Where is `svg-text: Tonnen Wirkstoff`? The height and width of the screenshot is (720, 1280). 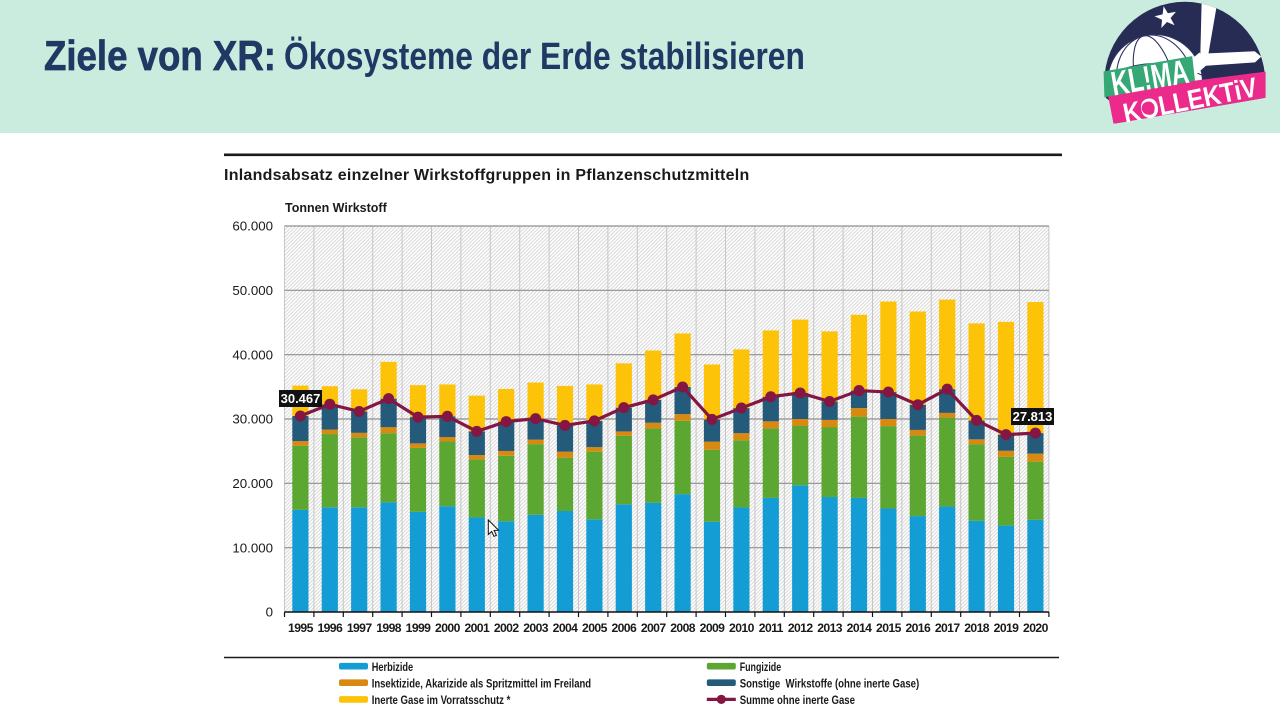 svg-text: Tonnen Wirkstoff is located at coordinates (336, 208).